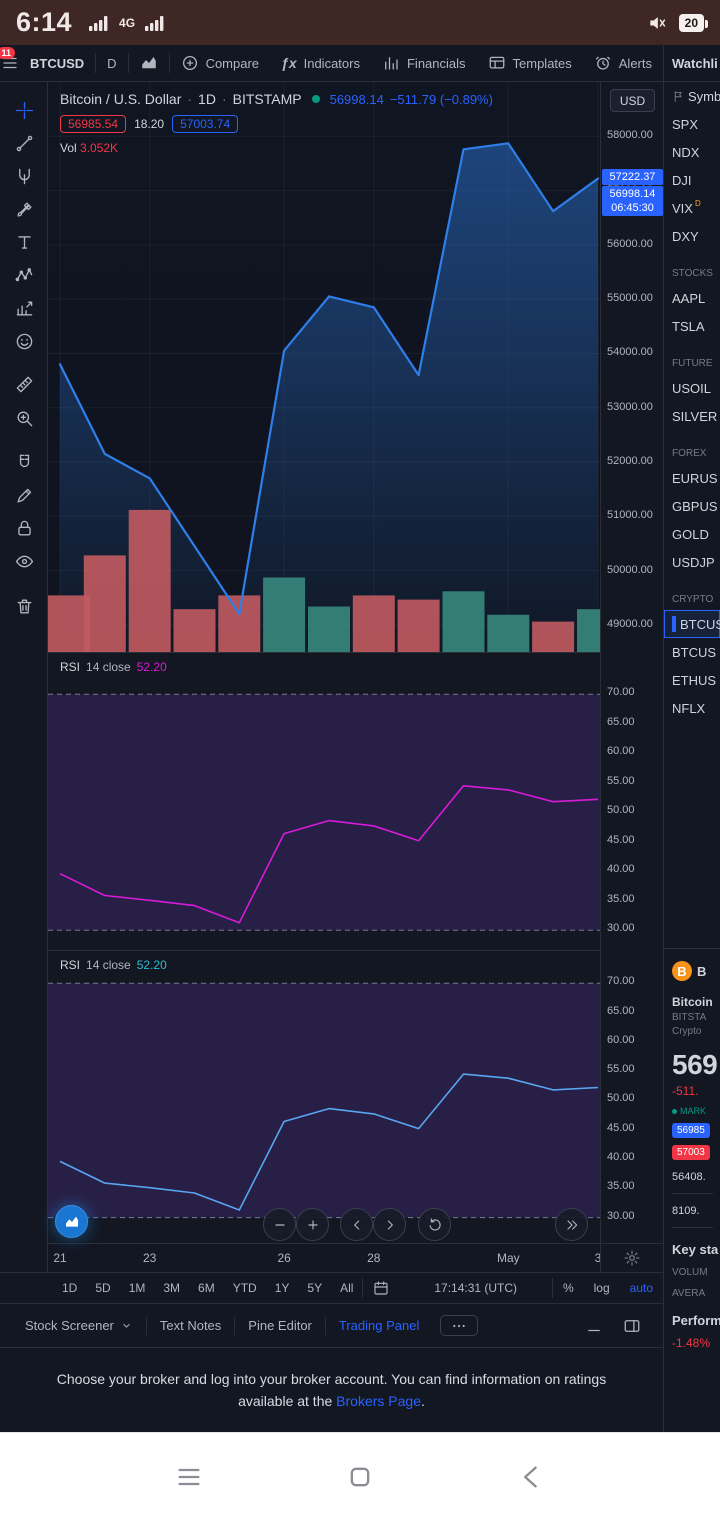 This screenshot has width=720, height=1520. I want to click on detail-stat-1: 56408., so click(689, 1177).